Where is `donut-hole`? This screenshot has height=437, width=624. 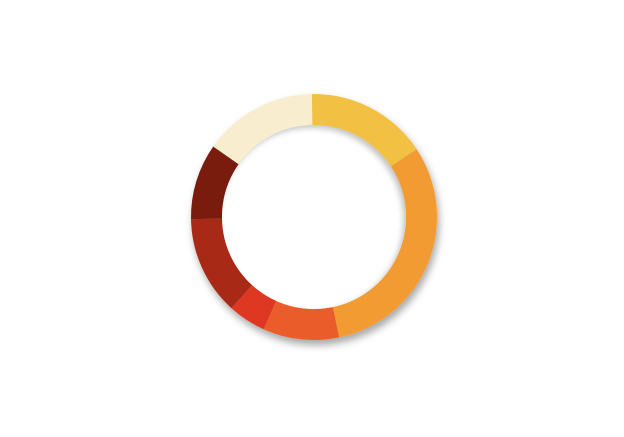 donut-hole is located at coordinates (314, 217).